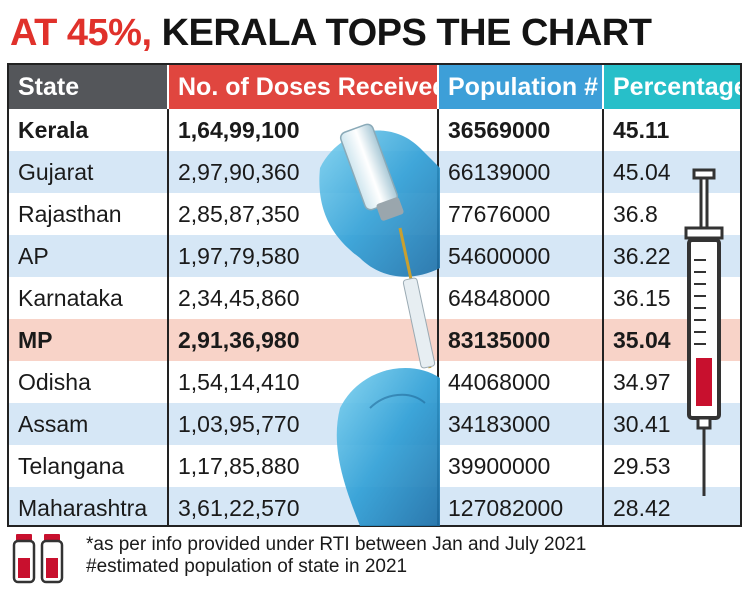 The width and height of the screenshot is (753, 592). I want to click on cell-percentage: 36.15, so click(671, 298).